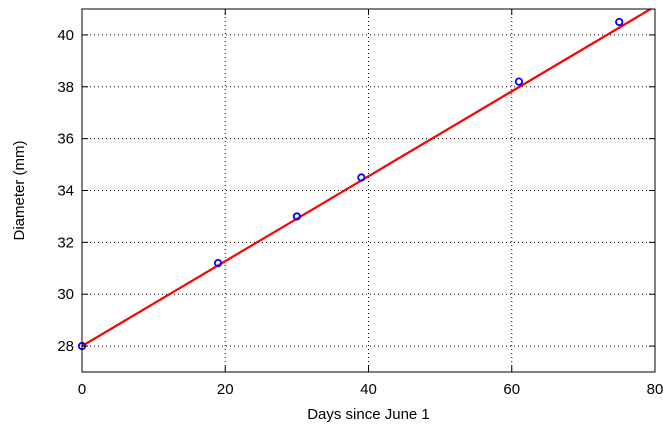 Image resolution: width=663 pixels, height=425 pixels. I want to click on y-tick-label: 38, so click(65, 87).